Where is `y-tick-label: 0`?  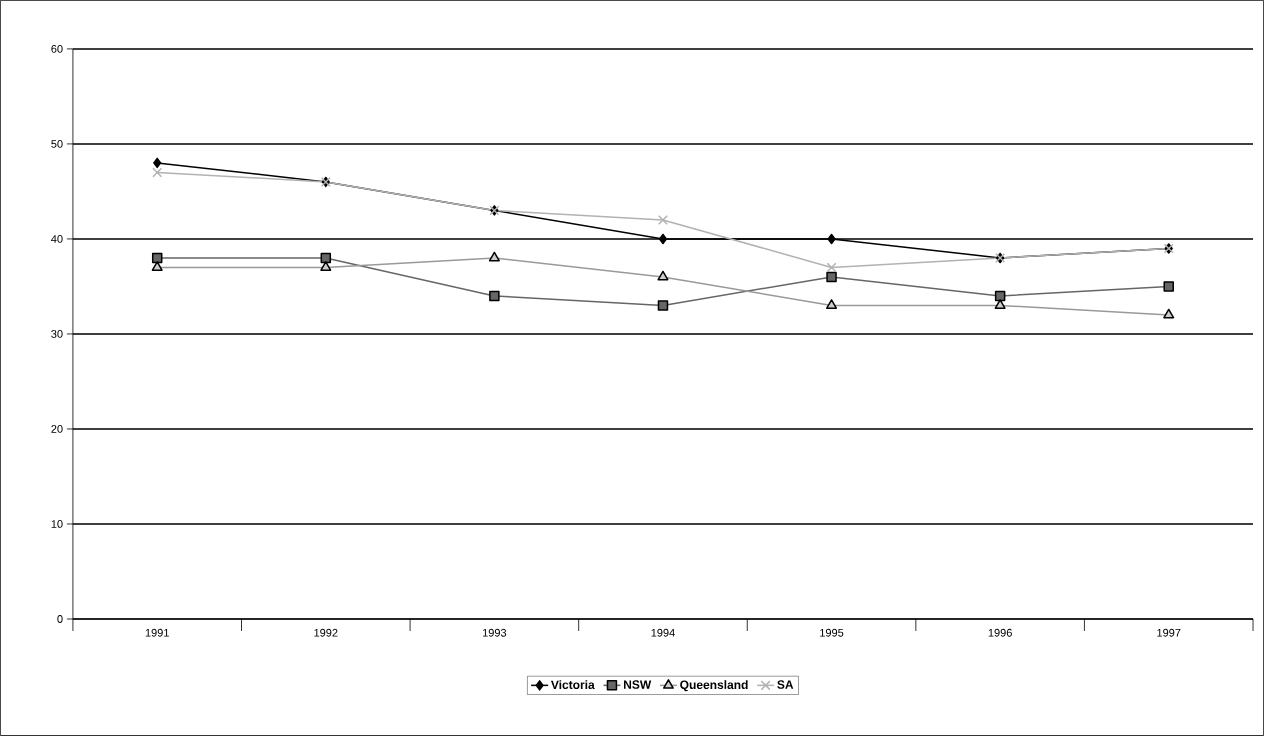
y-tick-label: 0 is located at coordinates (60, 619).